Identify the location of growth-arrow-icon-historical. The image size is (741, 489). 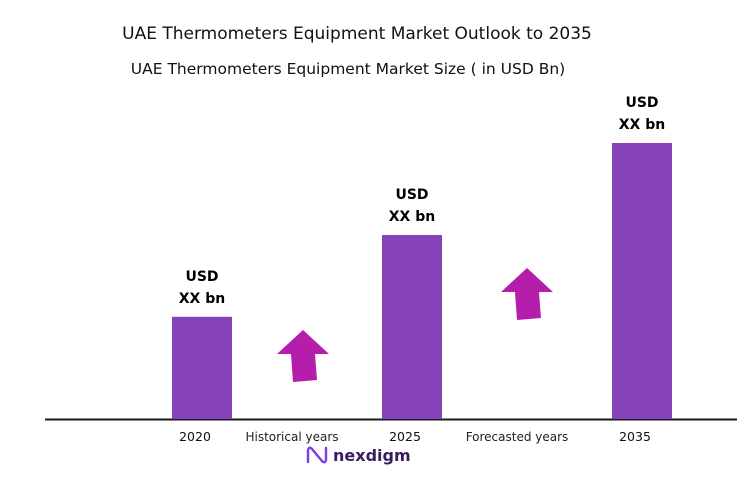
(303, 356).